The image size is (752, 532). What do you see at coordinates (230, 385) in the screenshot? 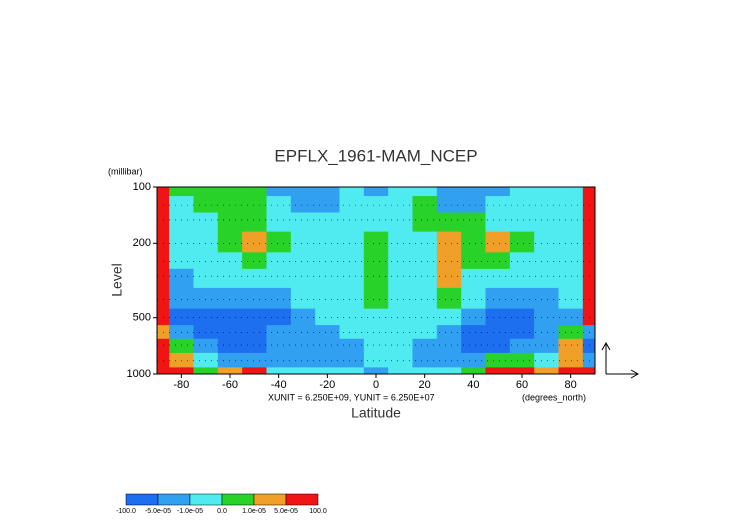
I see `x-tick-label: -60` at bounding box center [230, 385].